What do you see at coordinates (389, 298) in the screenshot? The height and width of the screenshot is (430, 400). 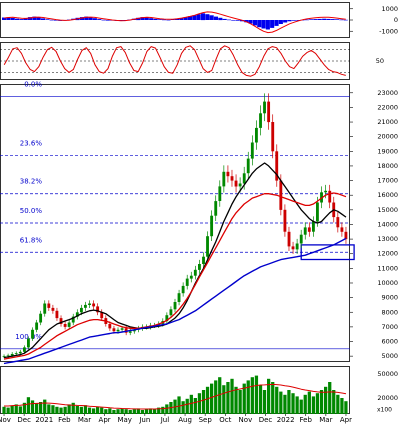 I see `price-y-tick-14: 9000` at bounding box center [389, 298].